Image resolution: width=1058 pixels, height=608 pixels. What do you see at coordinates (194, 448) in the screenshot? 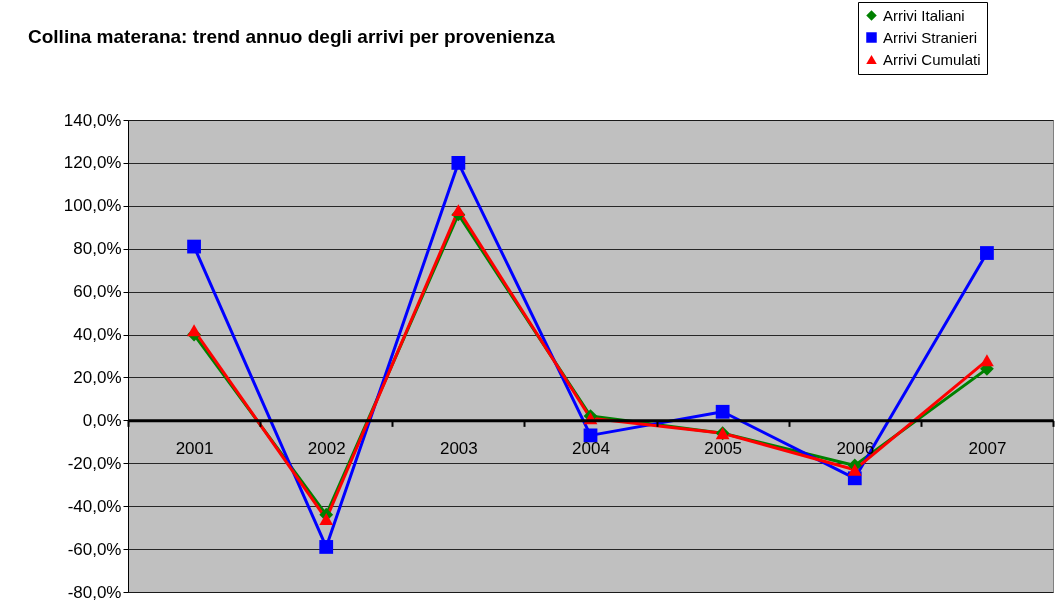
I see `x-tick-label: 2001` at bounding box center [194, 448].